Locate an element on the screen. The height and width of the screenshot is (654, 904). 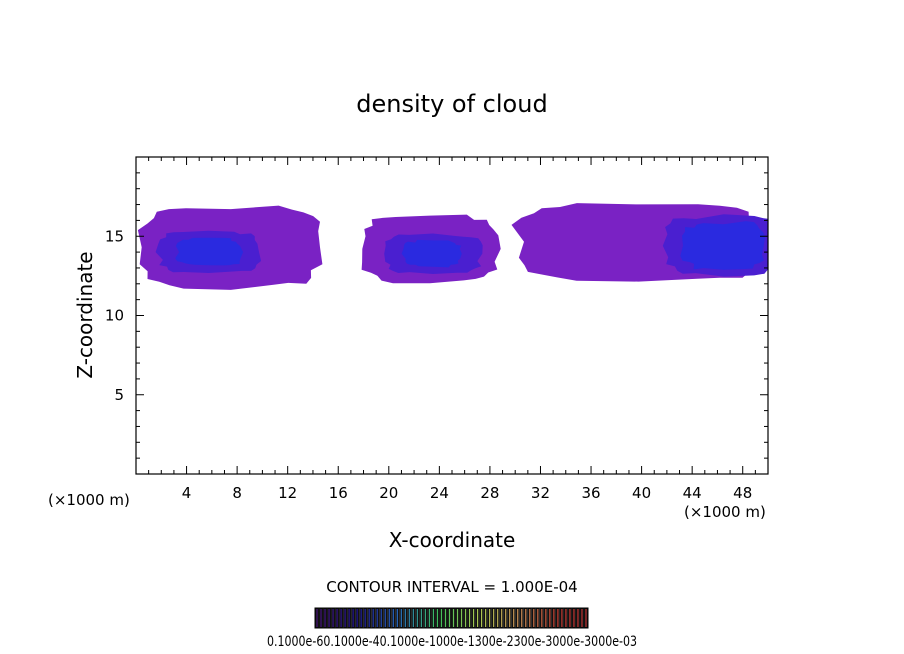
x-axis-label: X-coordinate is located at coordinates (452, 540).